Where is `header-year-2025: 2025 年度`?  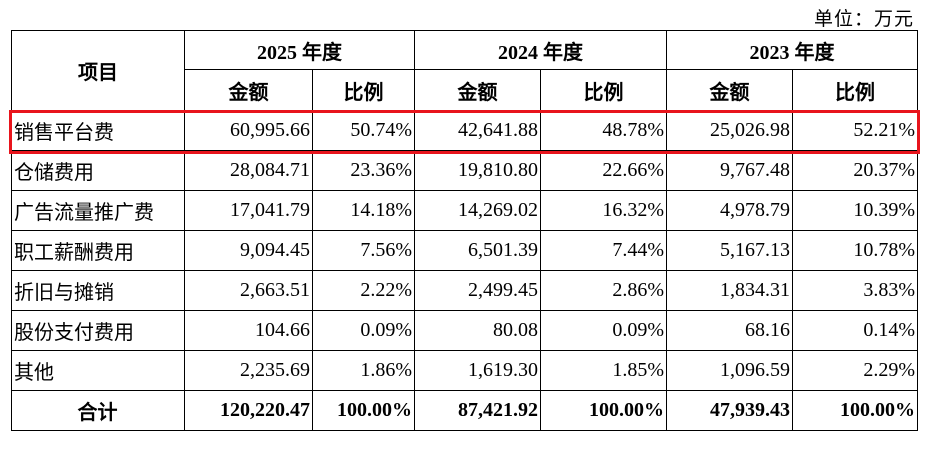
header-year-2025: 2025 年度 is located at coordinates (299, 50).